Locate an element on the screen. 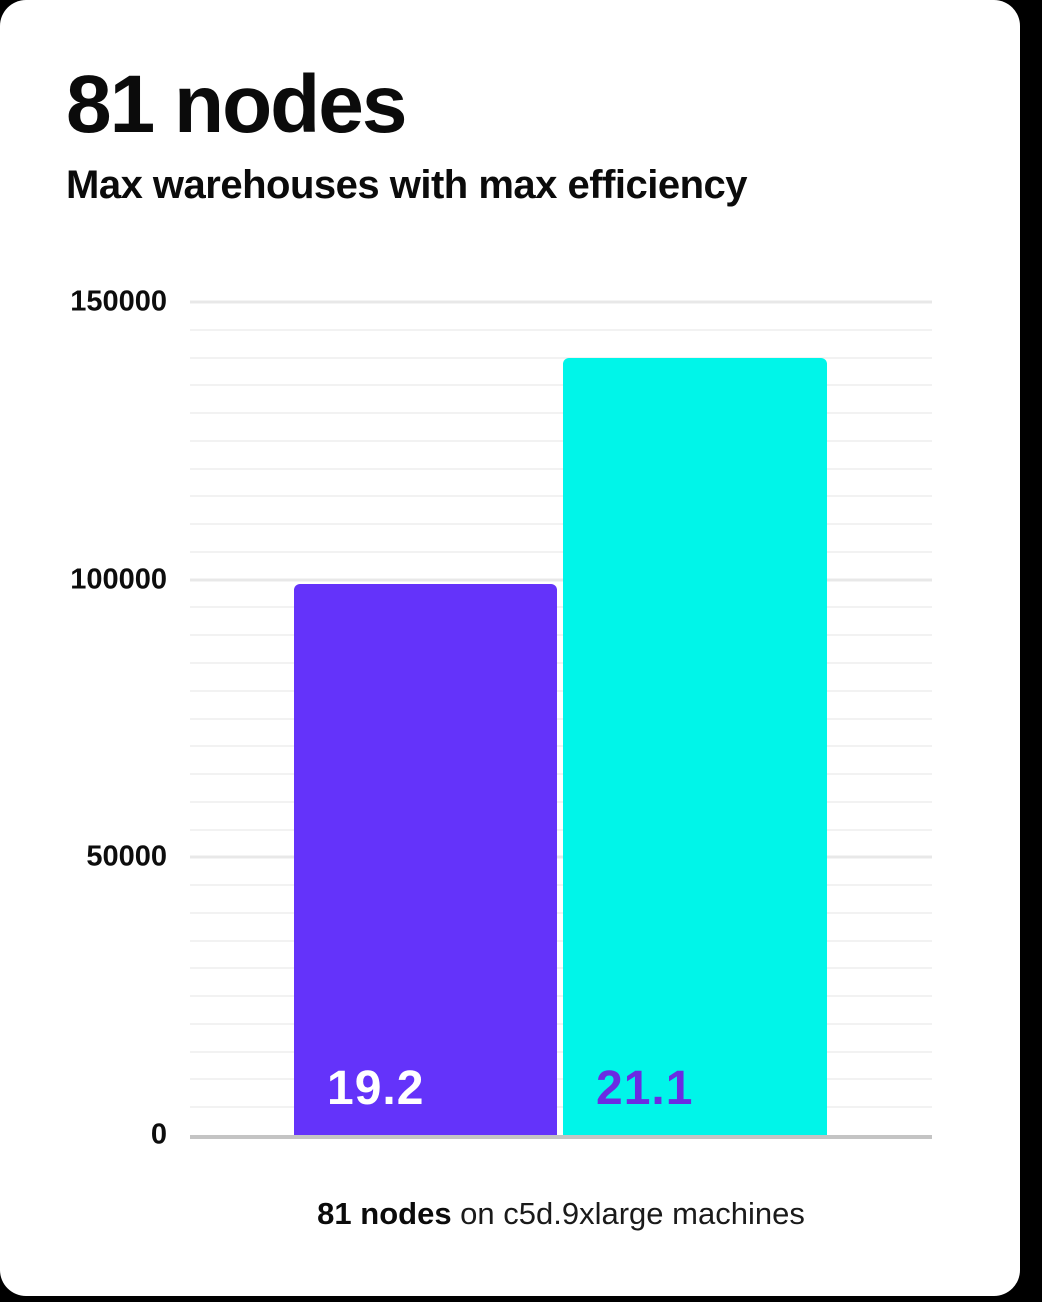  page-title: 81 nodes is located at coordinates (236, 104).